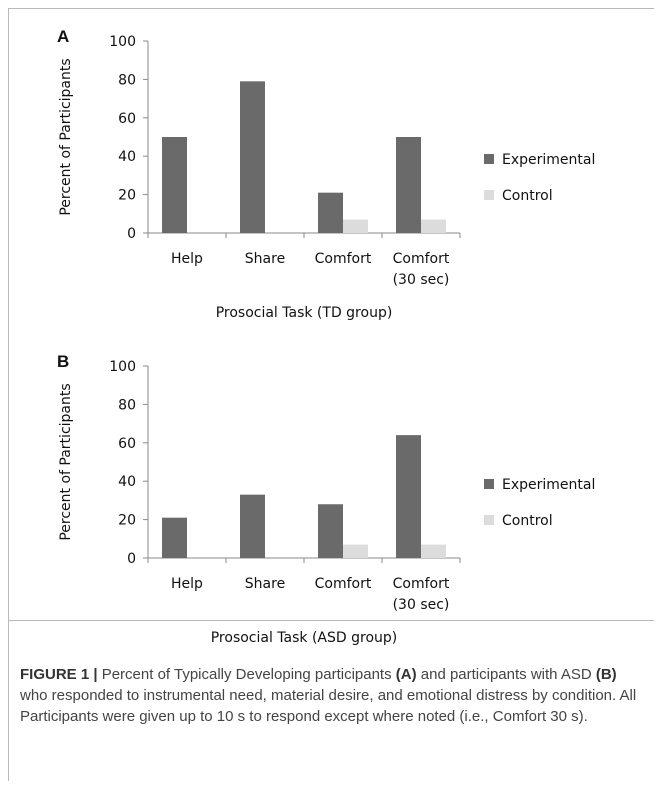 The height and width of the screenshot is (787, 657). I want to click on panel-b-y-tick-label: 40, so click(127, 482).